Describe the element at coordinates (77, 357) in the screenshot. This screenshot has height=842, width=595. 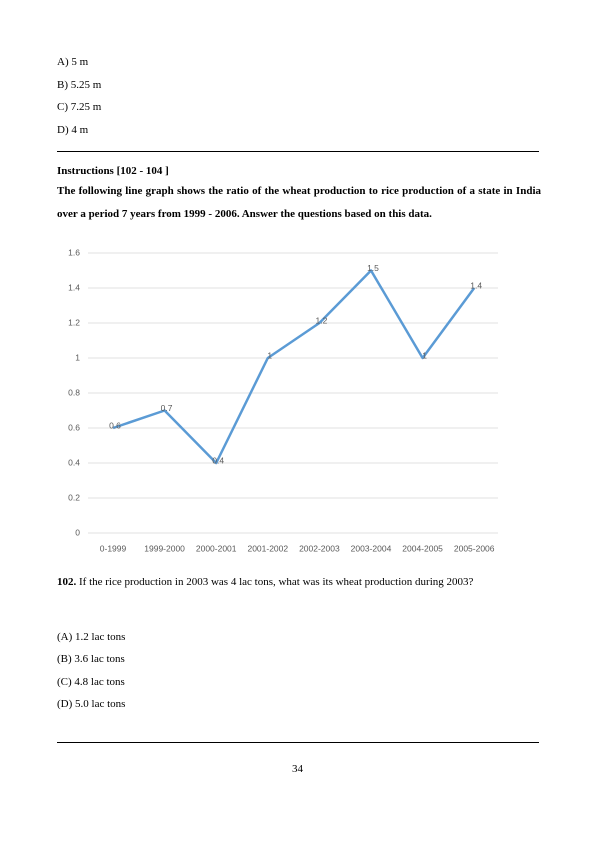
I see `y-tick-label: 1` at that location.